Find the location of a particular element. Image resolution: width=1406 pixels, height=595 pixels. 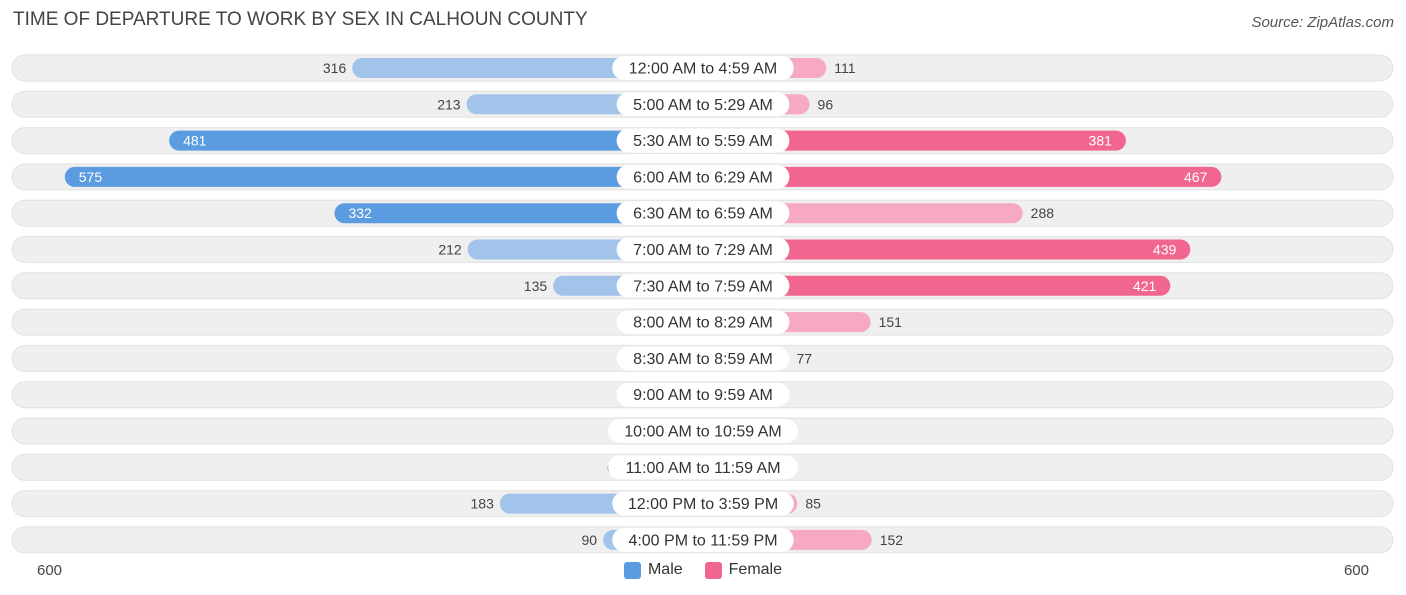

male-value-label: 575 is located at coordinates (91, 177).